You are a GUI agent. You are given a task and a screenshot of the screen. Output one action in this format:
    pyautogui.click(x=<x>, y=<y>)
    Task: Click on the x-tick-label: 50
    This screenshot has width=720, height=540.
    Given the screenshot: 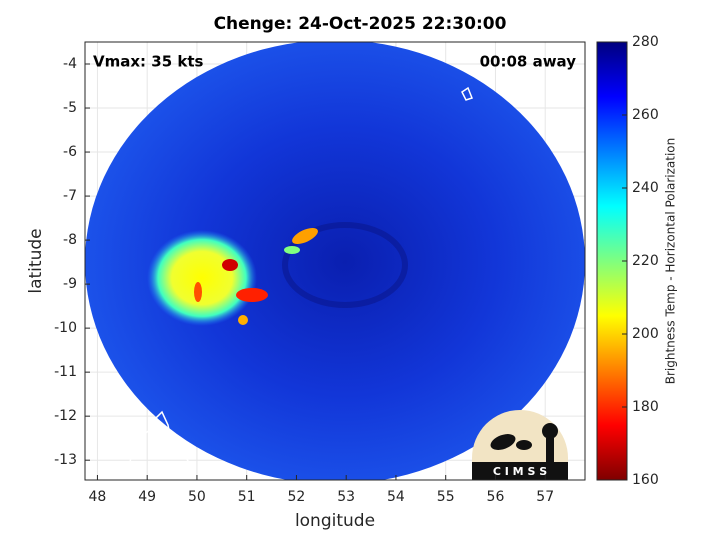 What is the action you would take?
    pyautogui.click(x=197, y=497)
    